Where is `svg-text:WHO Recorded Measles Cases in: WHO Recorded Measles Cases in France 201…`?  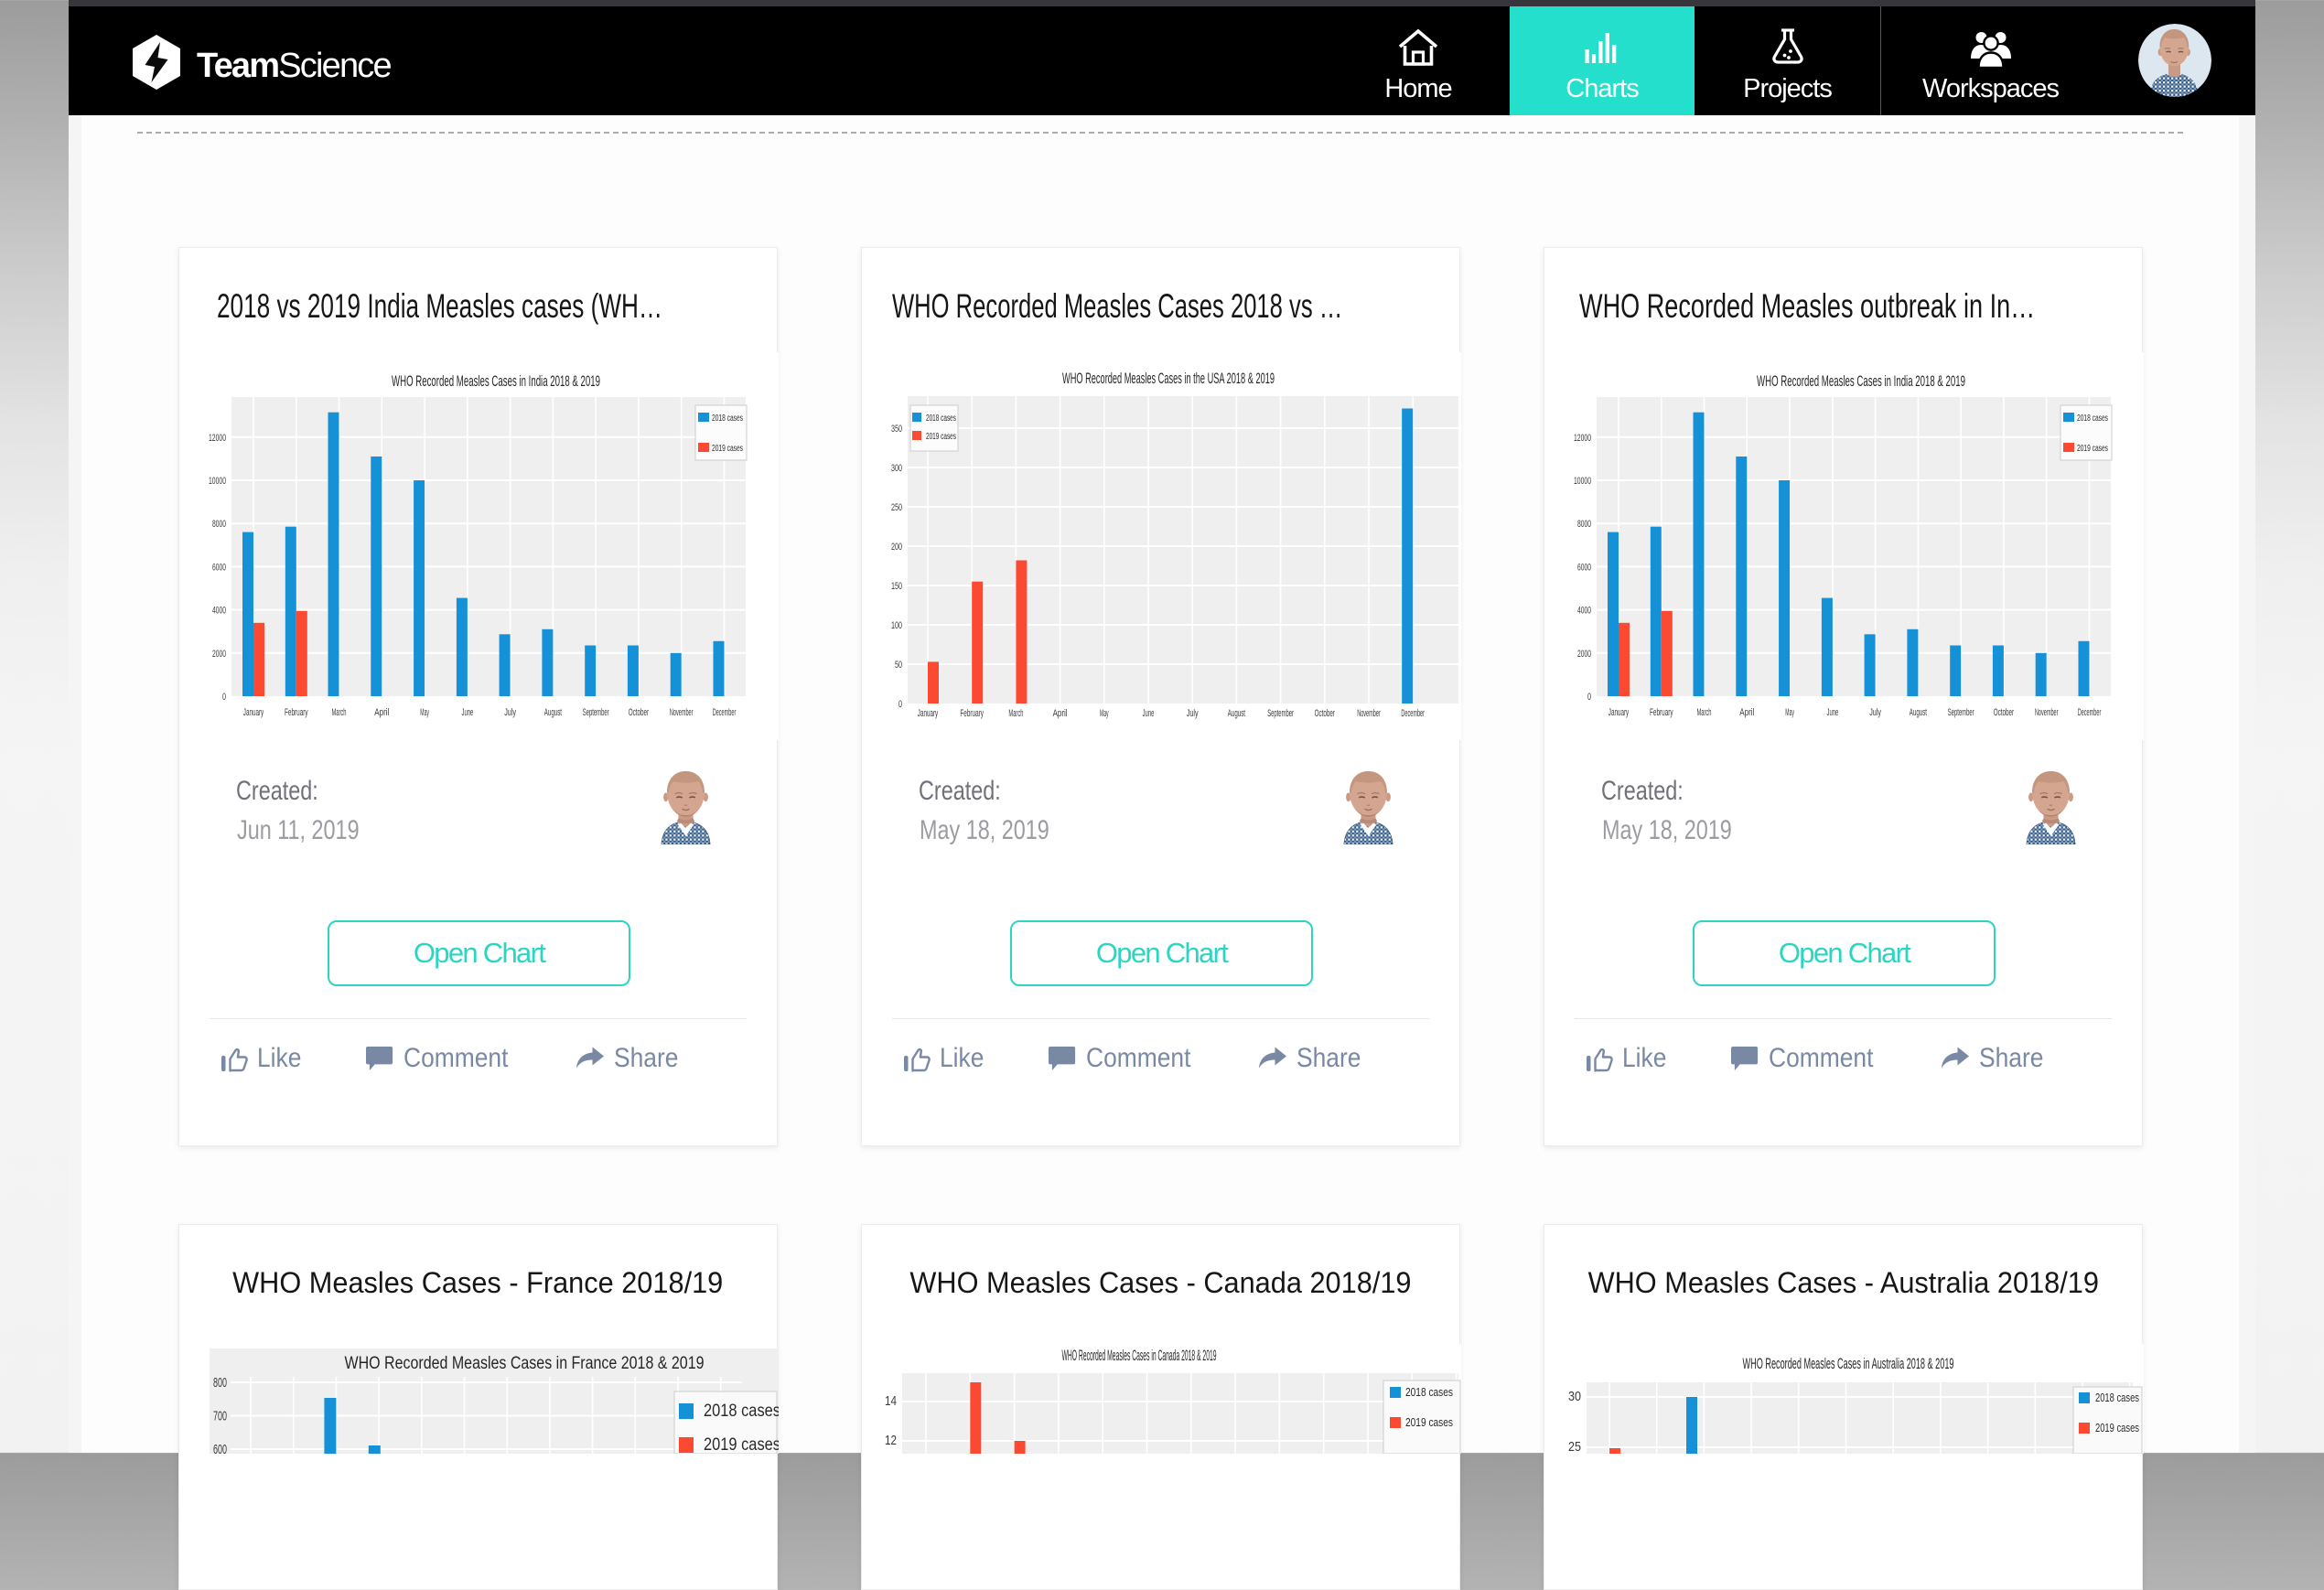 svg-text:WHO Recorded Measles Cases in: WHO Recorded Measles Cases in France 201… is located at coordinates (525, 1363).